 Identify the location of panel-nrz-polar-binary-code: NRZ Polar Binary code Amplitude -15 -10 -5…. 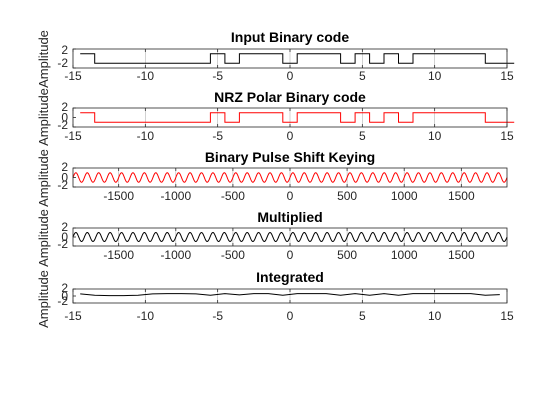
(275, 117).